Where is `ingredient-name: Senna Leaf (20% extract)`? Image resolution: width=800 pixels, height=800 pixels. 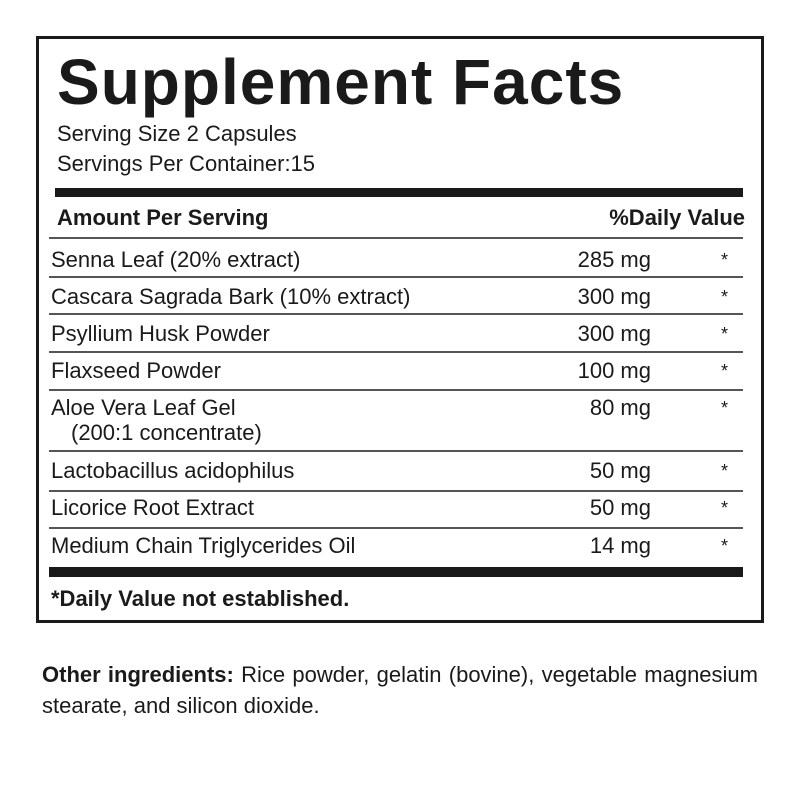 ingredient-name: Senna Leaf (20% extract) is located at coordinates (176, 259).